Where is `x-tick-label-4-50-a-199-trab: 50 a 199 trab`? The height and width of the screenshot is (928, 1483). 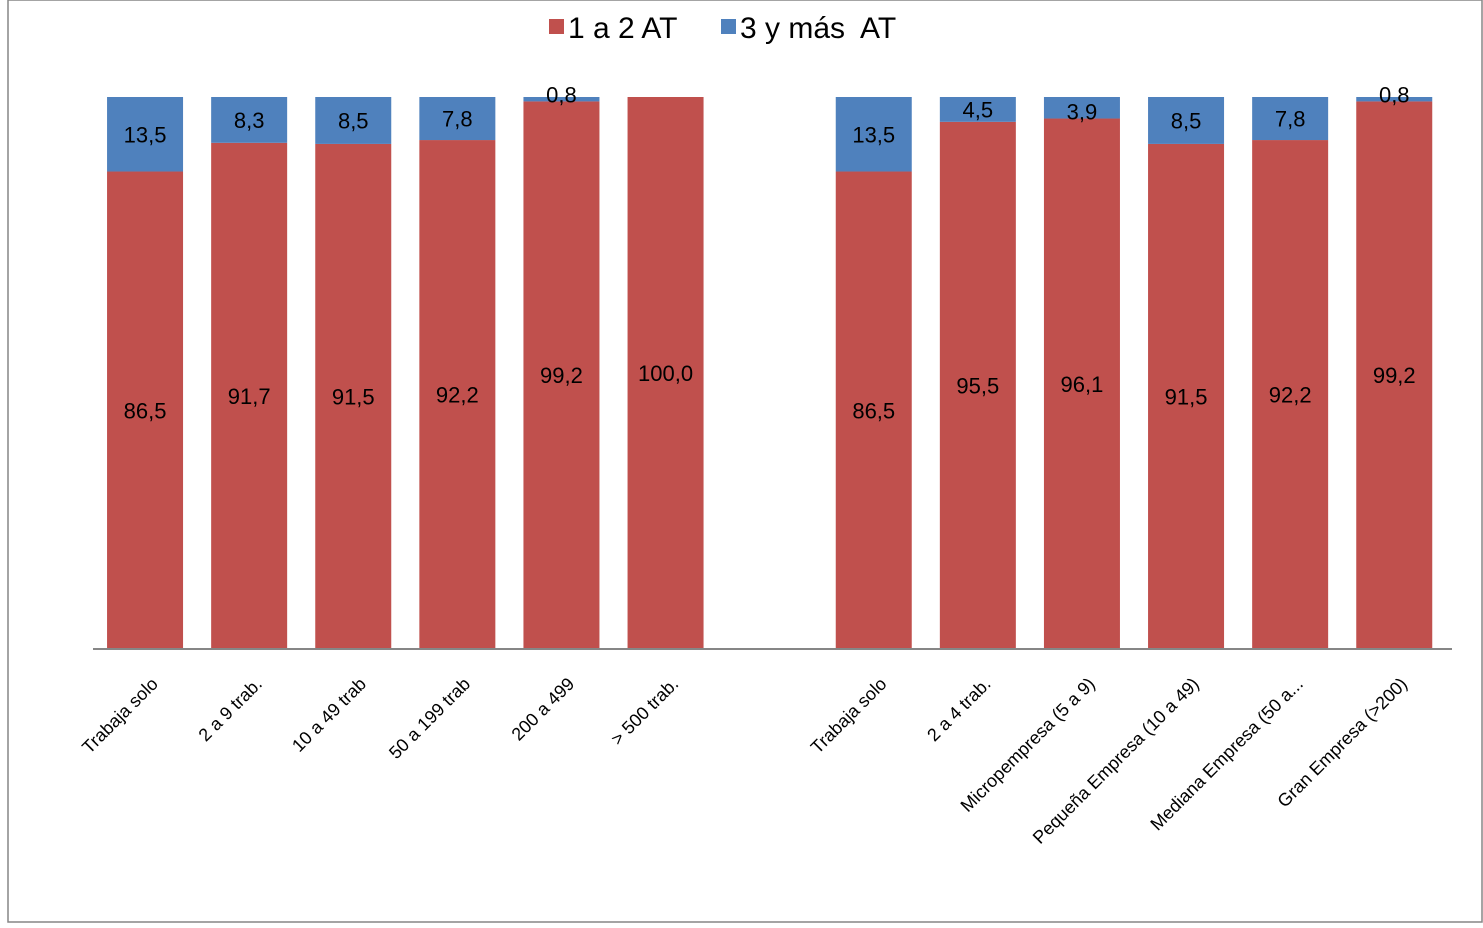
x-tick-label-4-50-a-199-trab: 50 a 199 trab is located at coordinates (429, 718).